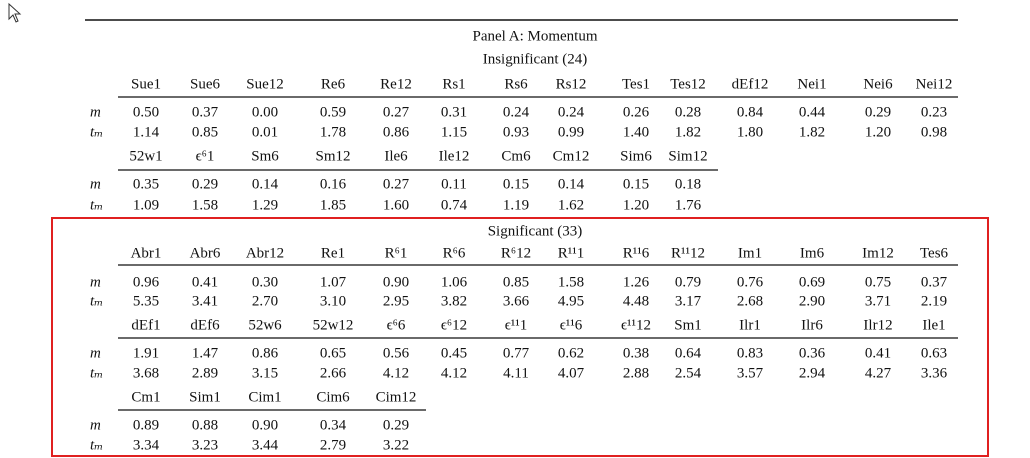 This screenshot has width=1030, height=458. What do you see at coordinates (688, 84) in the screenshot?
I see `column-header: Tes12` at bounding box center [688, 84].